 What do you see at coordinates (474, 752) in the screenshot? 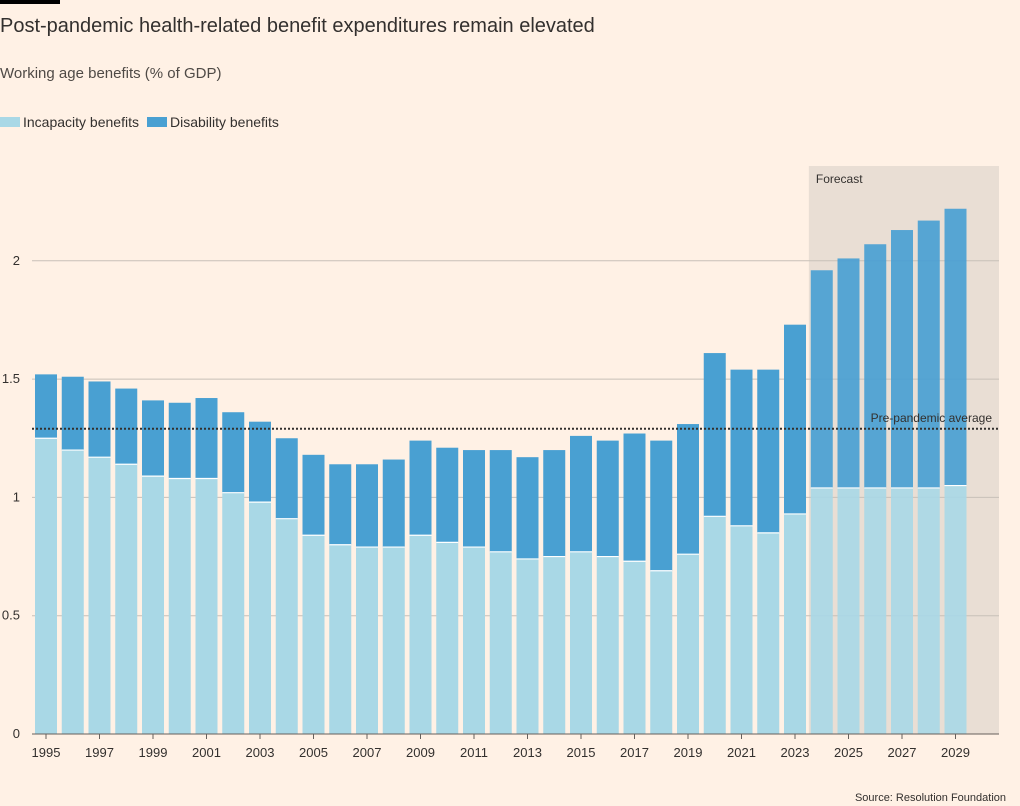
I see `x-tick-label: 2011` at bounding box center [474, 752].